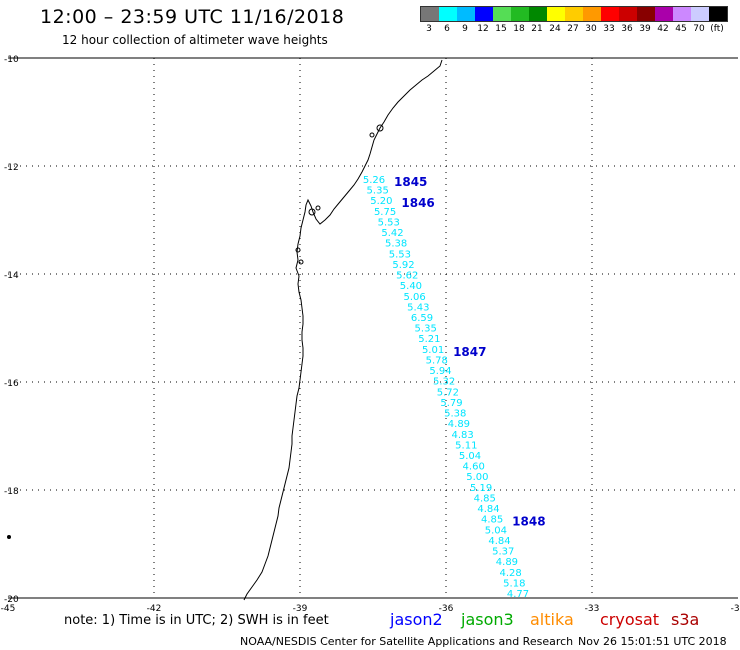 The width and height of the screenshot is (740, 650). What do you see at coordinates (645, 29) in the screenshot?
I see `legend-label: 39` at bounding box center [645, 29].